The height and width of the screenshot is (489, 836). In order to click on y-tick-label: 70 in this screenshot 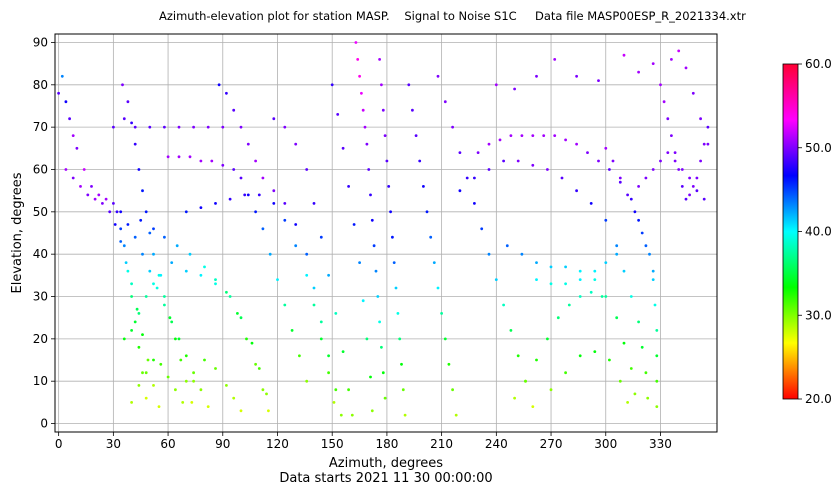, I will do `click(40, 127)`.